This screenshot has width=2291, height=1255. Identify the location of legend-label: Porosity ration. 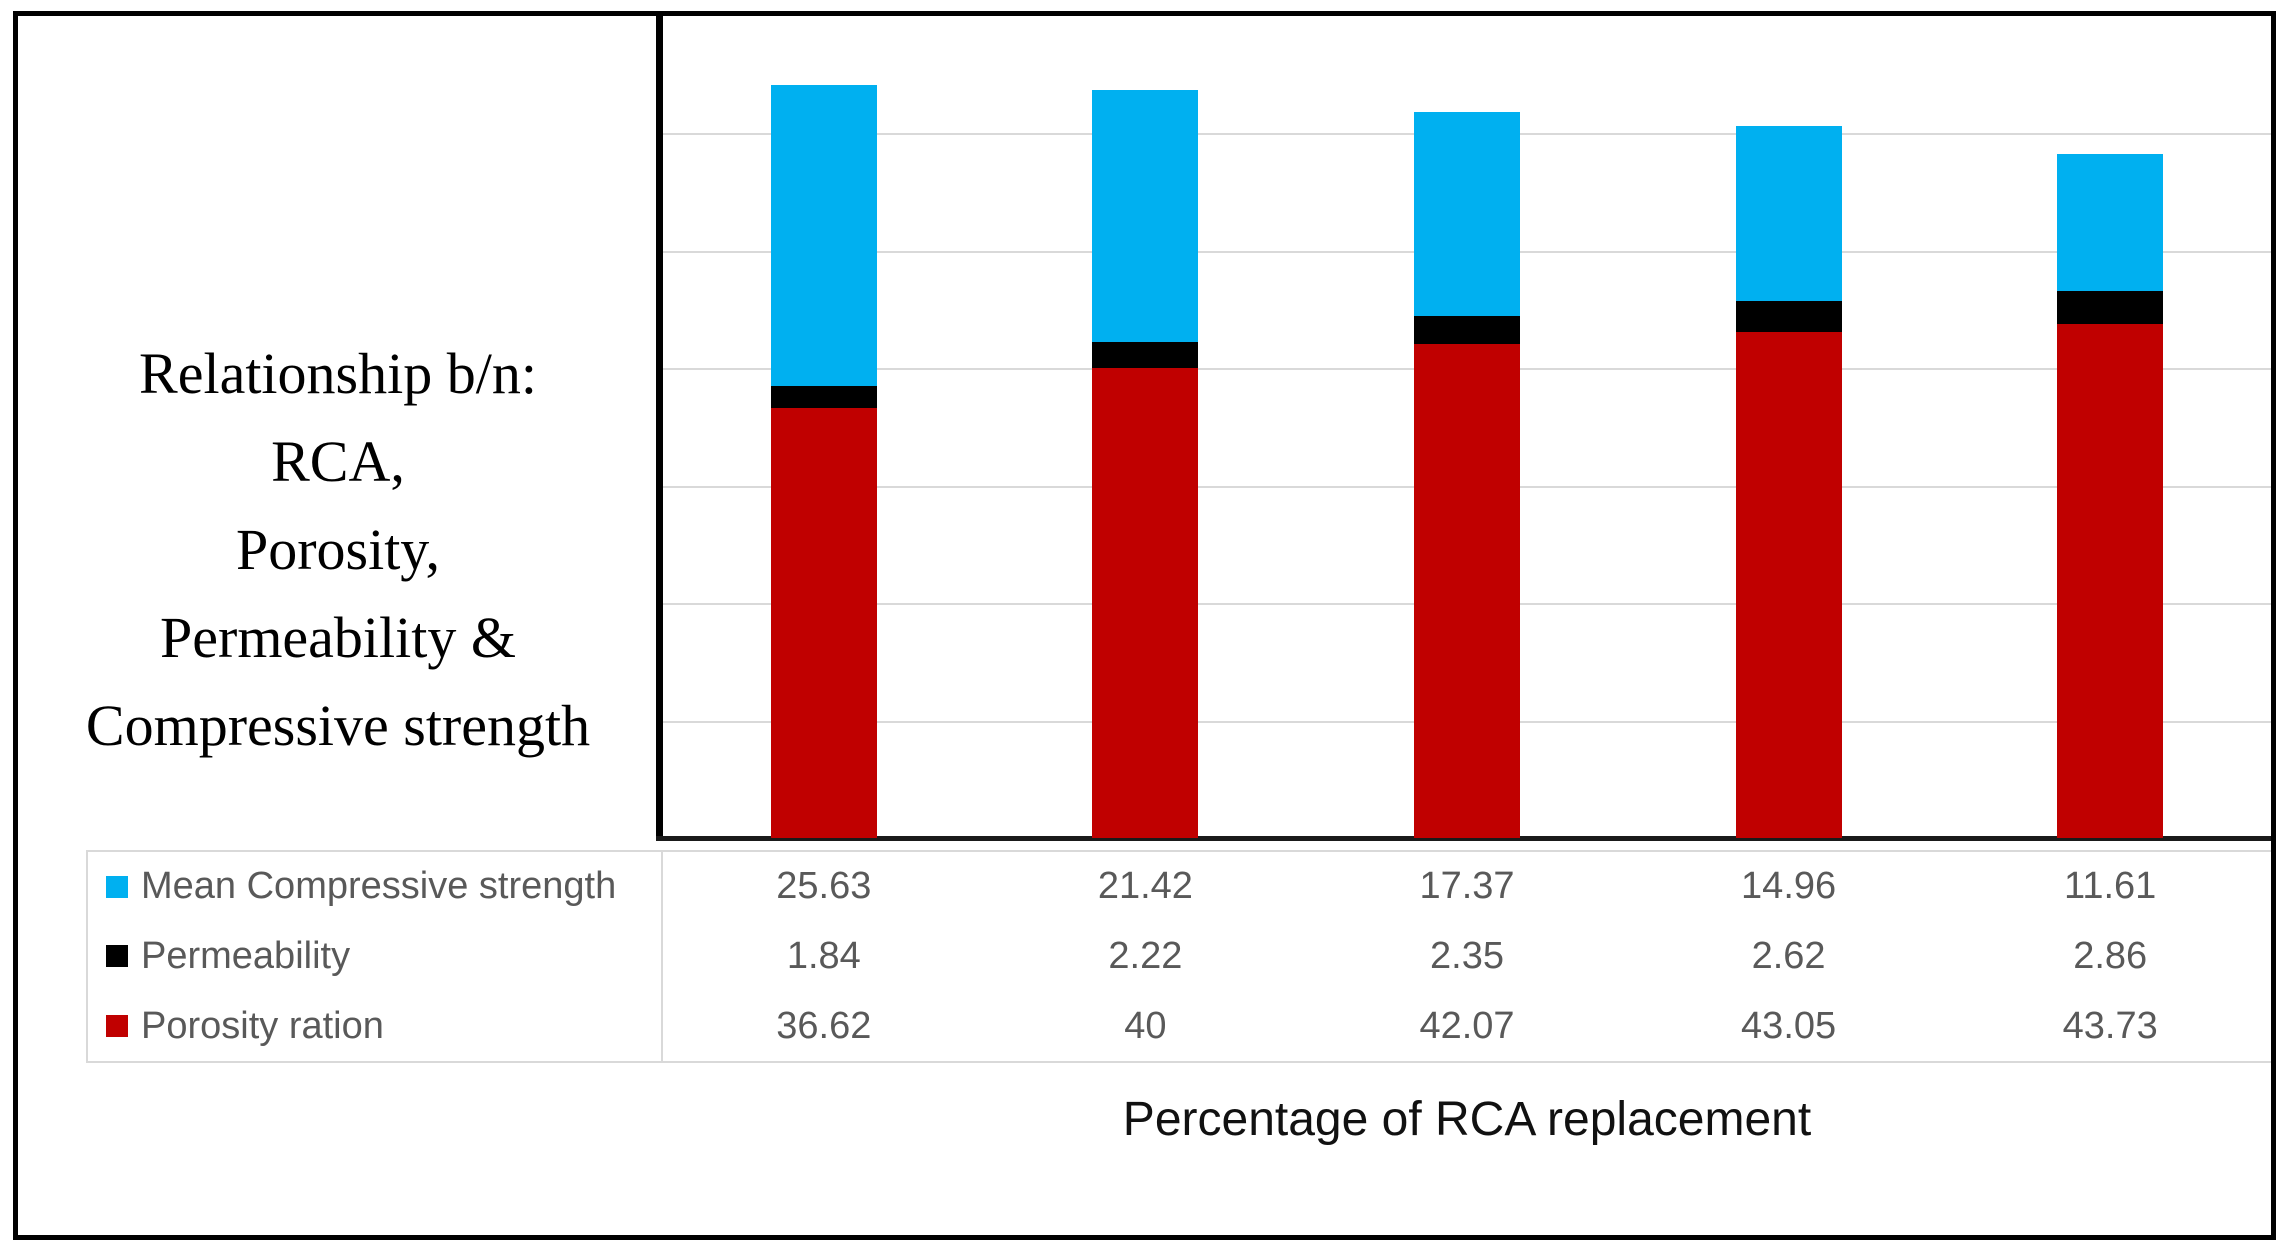
(262, 1025).